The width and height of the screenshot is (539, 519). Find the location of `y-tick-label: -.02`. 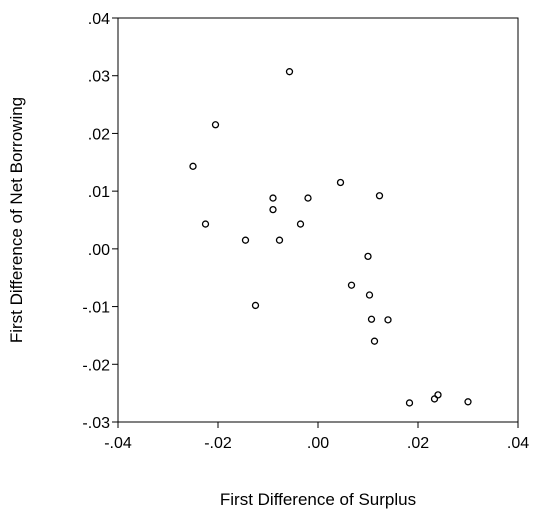

y-tick-label: -.02 is located at coordinates (96, 365).